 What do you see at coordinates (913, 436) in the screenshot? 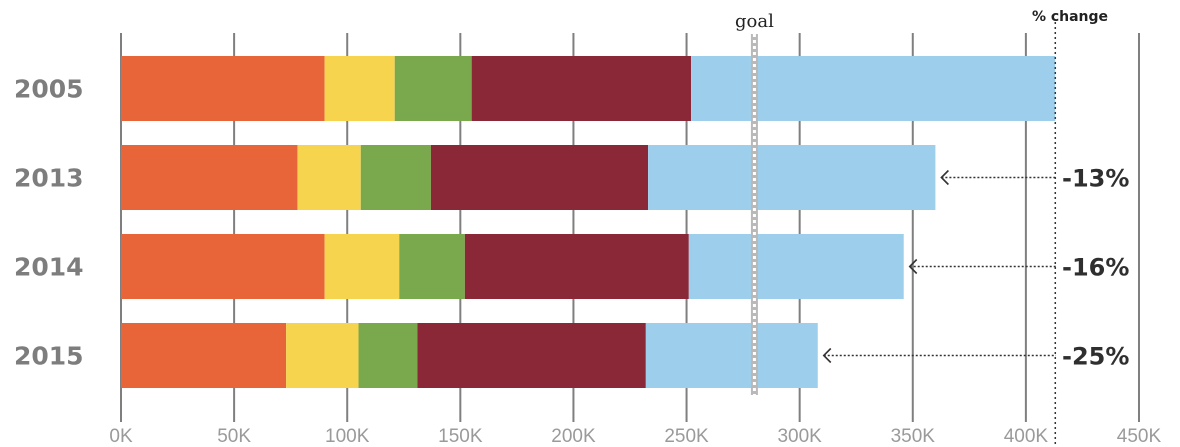
I see `x-tick-label: 350K` at bounding box center [913, 436].